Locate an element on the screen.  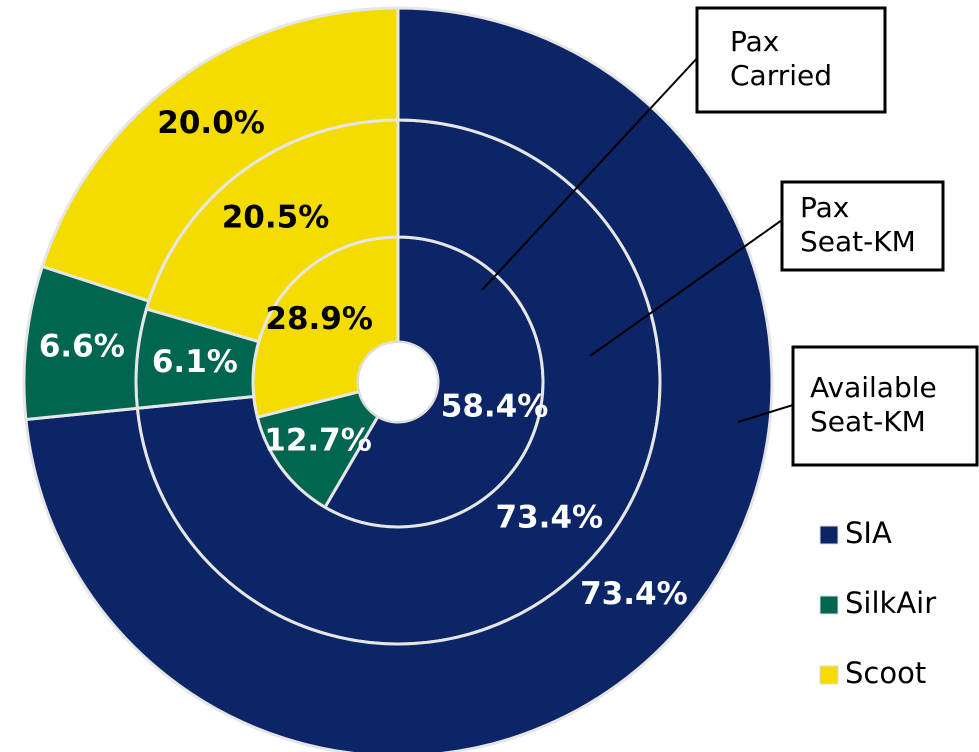
legend-label: Scoot is located at coordinates (885, 673).